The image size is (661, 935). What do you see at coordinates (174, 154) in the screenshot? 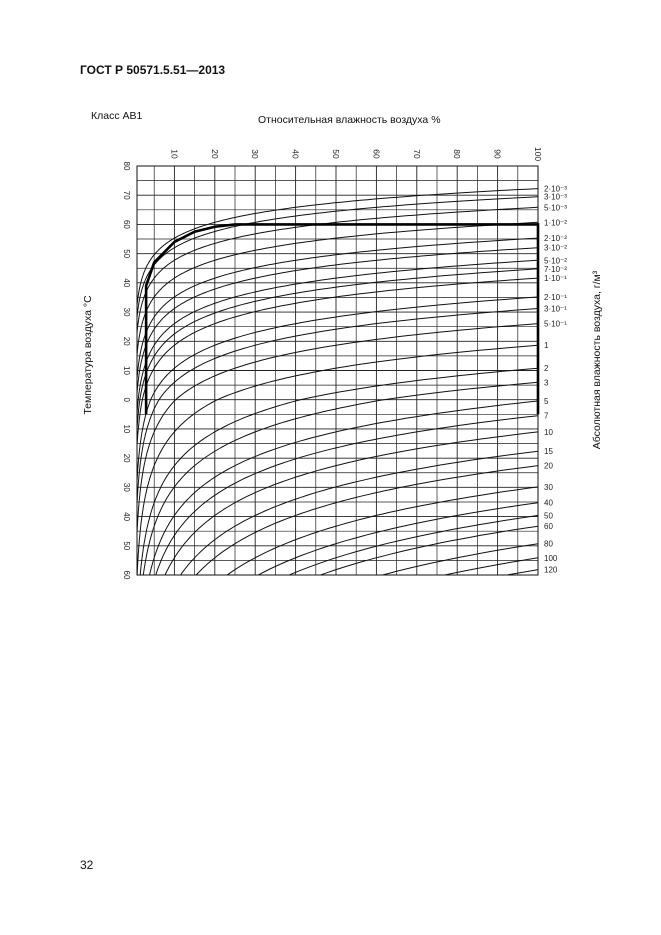
I see `x-tick-label: 10` at bounding box center [174, 154].